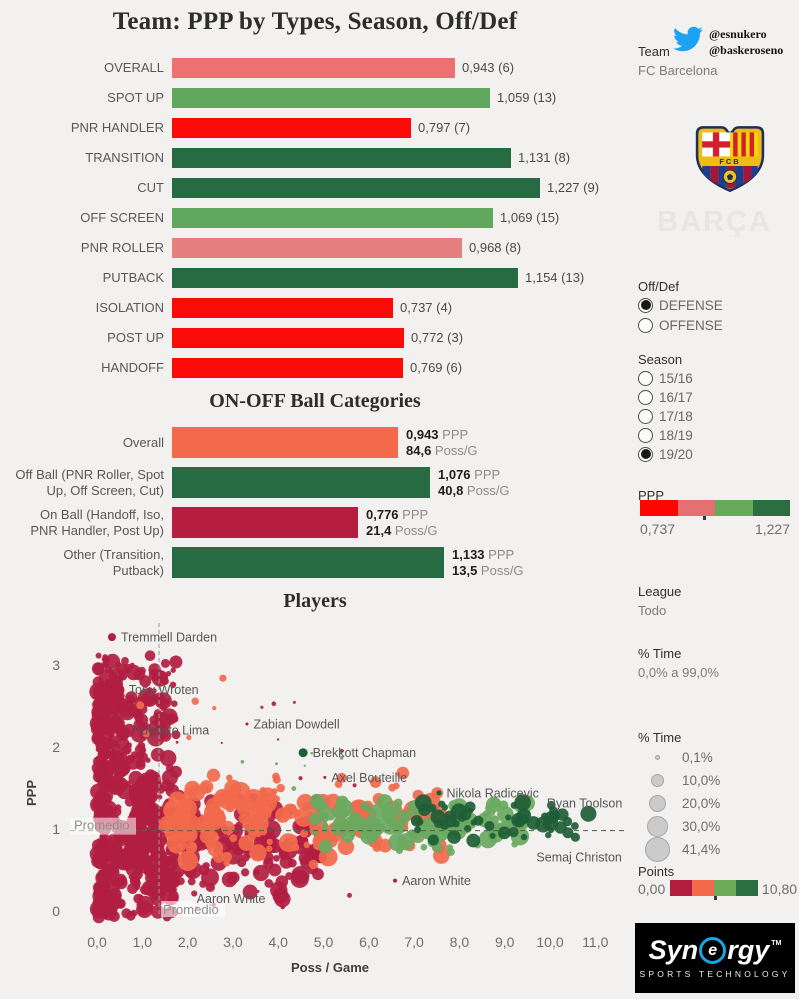  Describe the element at coordinates (341, 158) in the screenshot. I see `bar-transition` at that location.